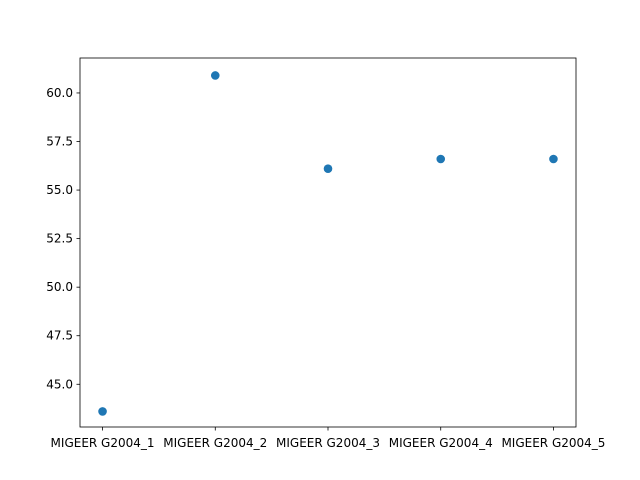 The height and width of the screenshot is (480, 640). What do you see at coordinates (328, 443) in the screenshot?
I see `x-tick-label: MIGEER G2004_3` at bounding box center [328, 443].